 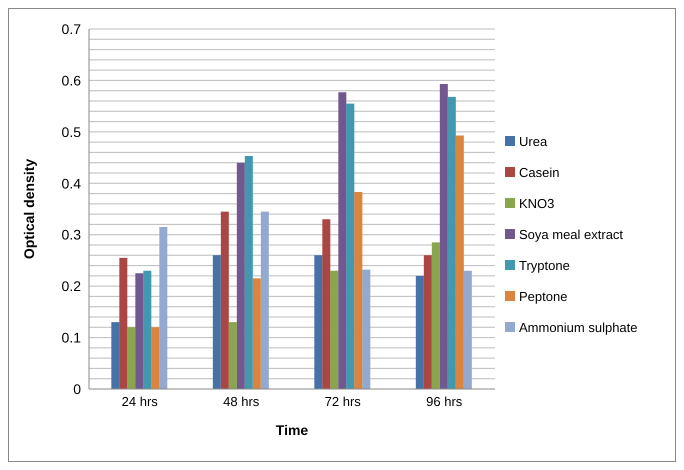 What do you see at coordinates (28, 209) in the screenshot?
I see `y-axis-title: Optical density` at bounding box center [28, 209].